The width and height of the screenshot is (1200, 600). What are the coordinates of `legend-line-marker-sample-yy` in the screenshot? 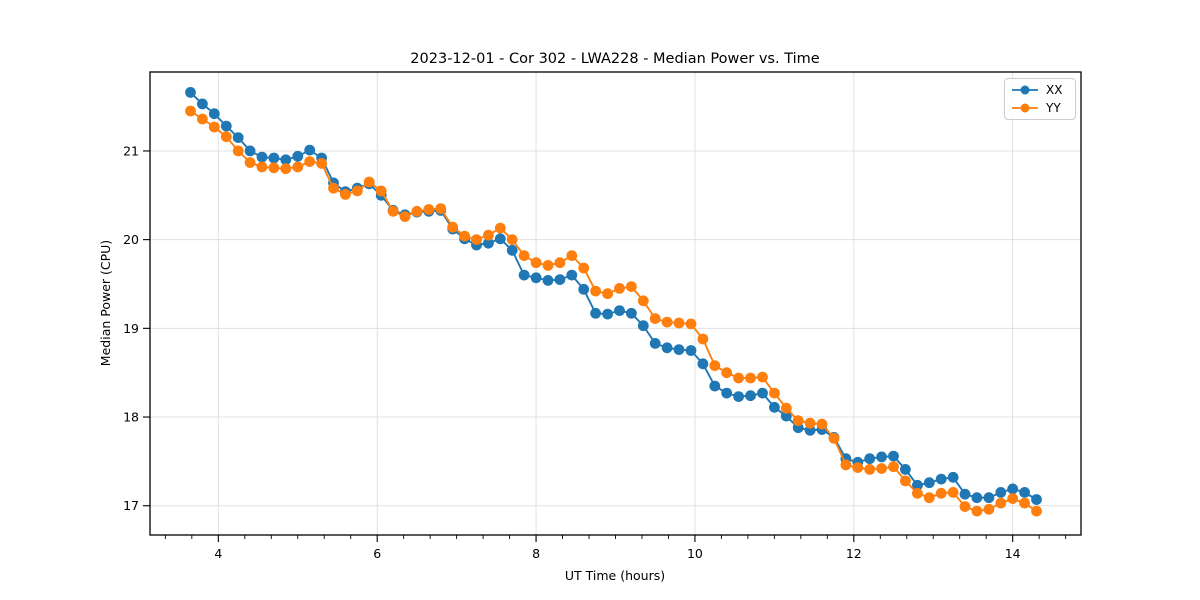 It's located at (1025, 108).